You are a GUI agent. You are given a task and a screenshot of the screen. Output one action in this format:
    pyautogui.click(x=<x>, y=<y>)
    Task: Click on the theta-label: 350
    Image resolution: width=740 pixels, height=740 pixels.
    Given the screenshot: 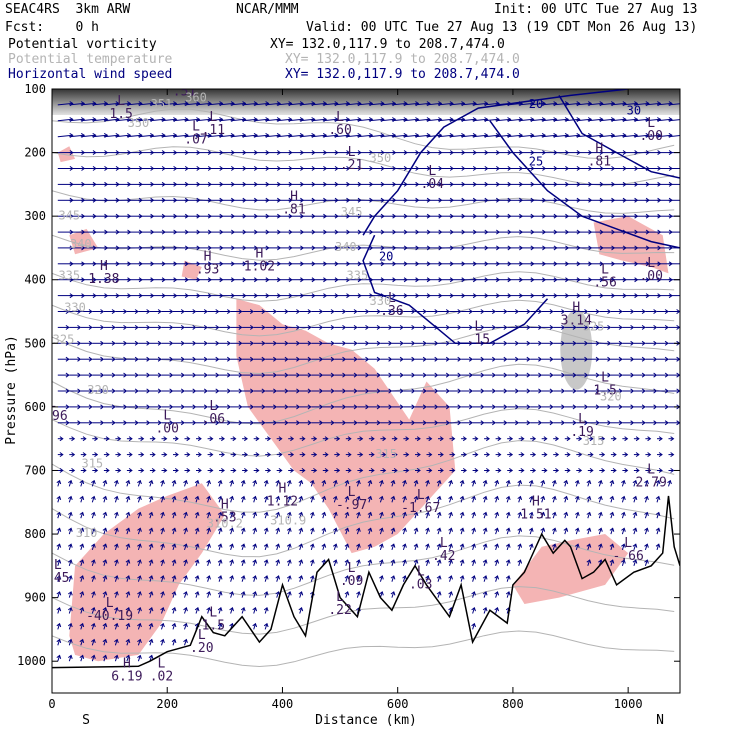 What is the action you would take?
    pyautogui.click(x=139, y=123)
    